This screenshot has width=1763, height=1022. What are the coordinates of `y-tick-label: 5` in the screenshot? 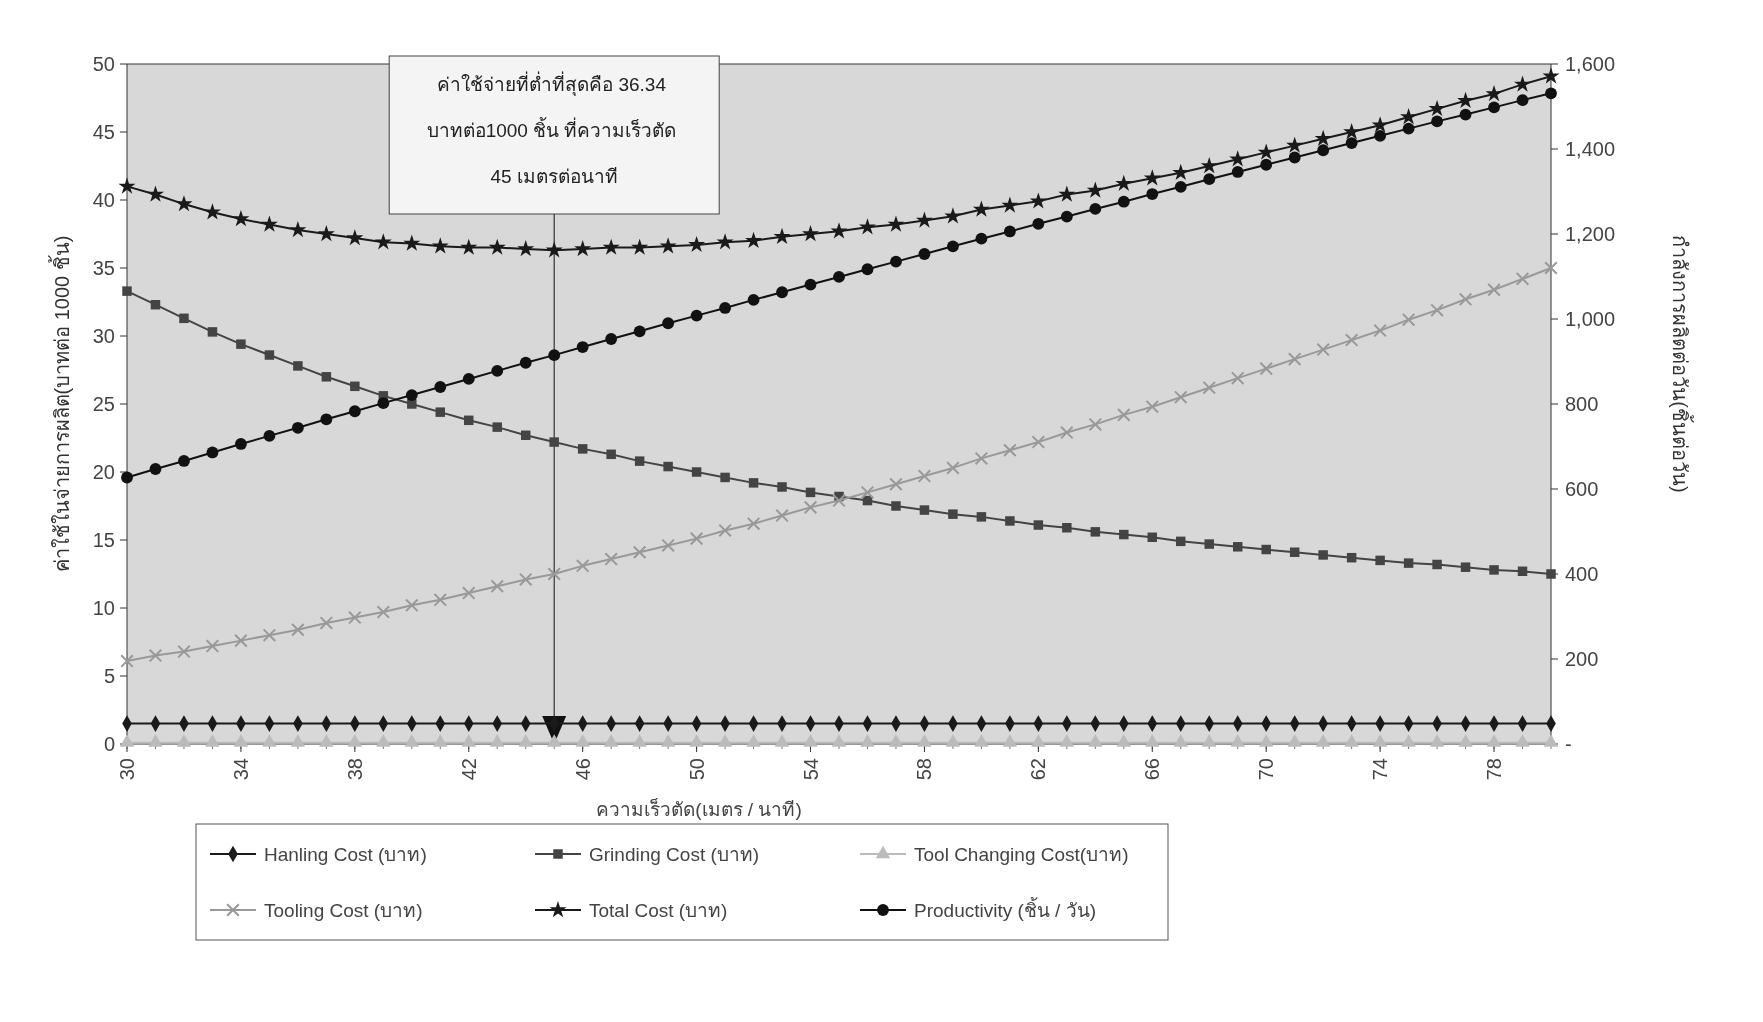 It's located at (109, 676).